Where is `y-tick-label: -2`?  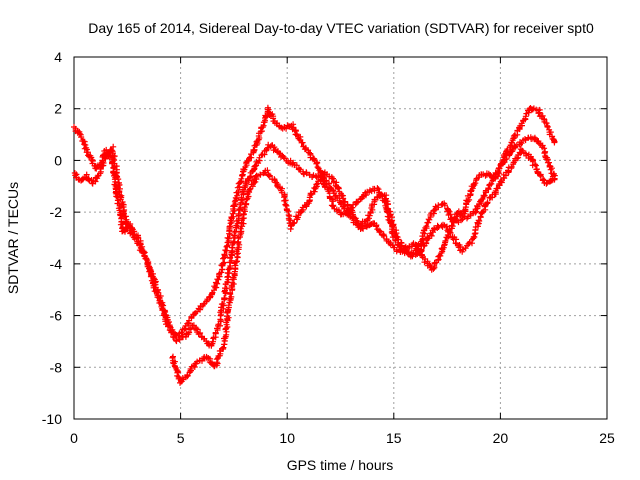 y-tick-label: -2 is located at coordinates (56, 212).